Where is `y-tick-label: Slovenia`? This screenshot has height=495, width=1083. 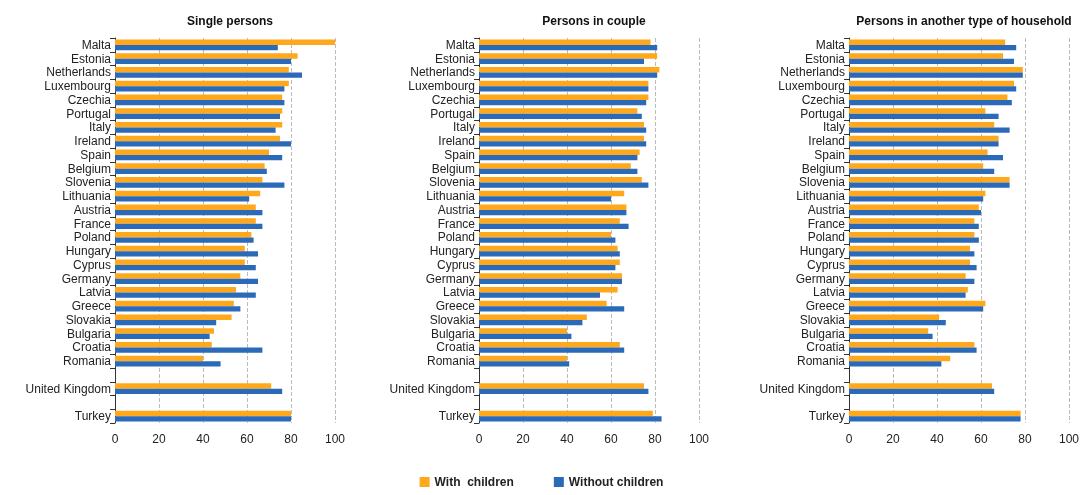
y-tick-label: Slovenia is located at coordinates (452, 182).